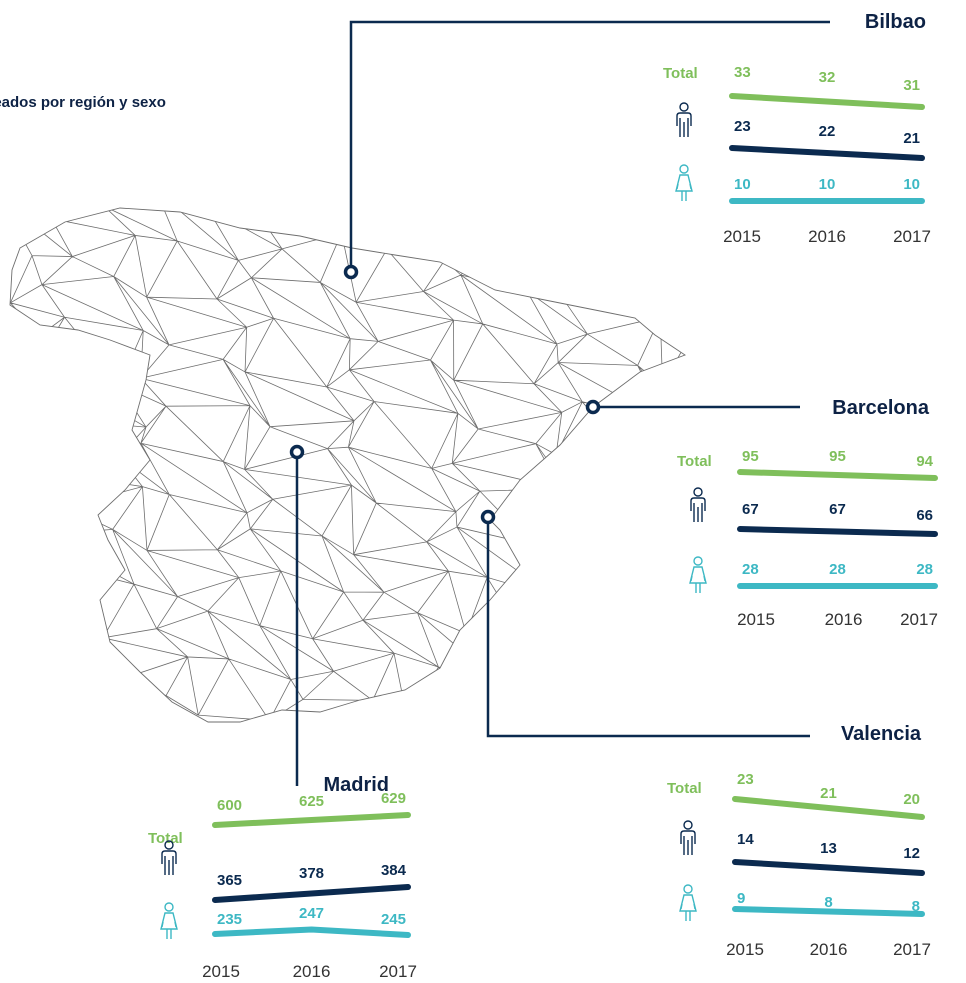  What do you see at coordinates (393, 798) in the screenshot?
I see `data-label: 629` at bounding box center [393, 798].